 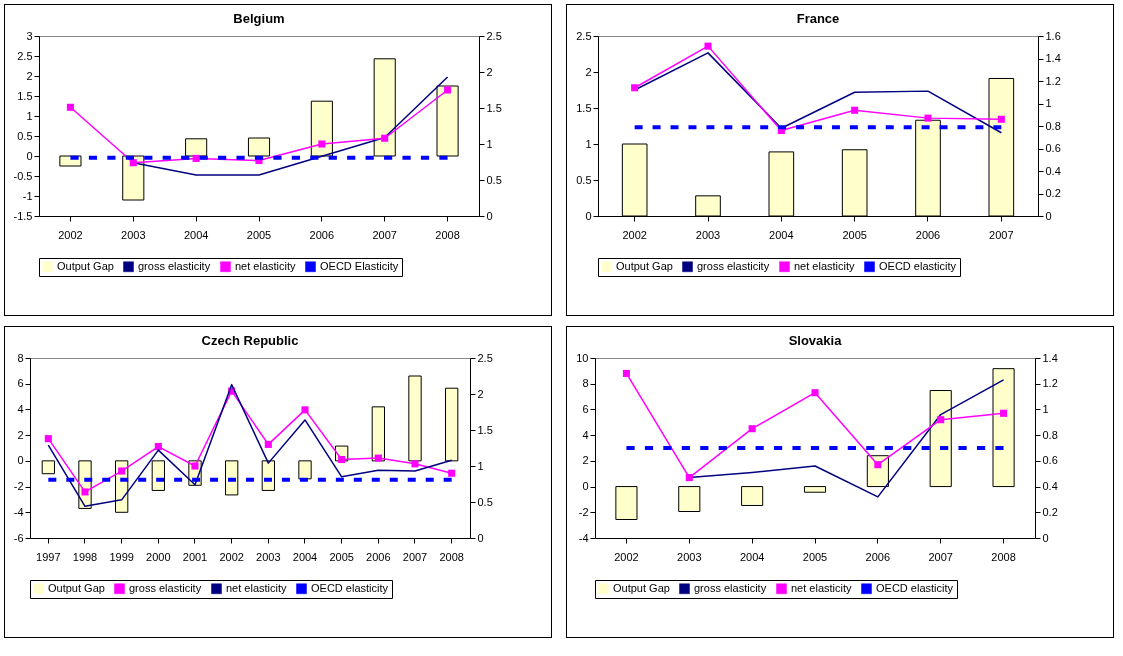 What do you see at coordinates (27, 195) in the screenshot?
I see `y-tick-label: -1` at bounding box center [27, 195].